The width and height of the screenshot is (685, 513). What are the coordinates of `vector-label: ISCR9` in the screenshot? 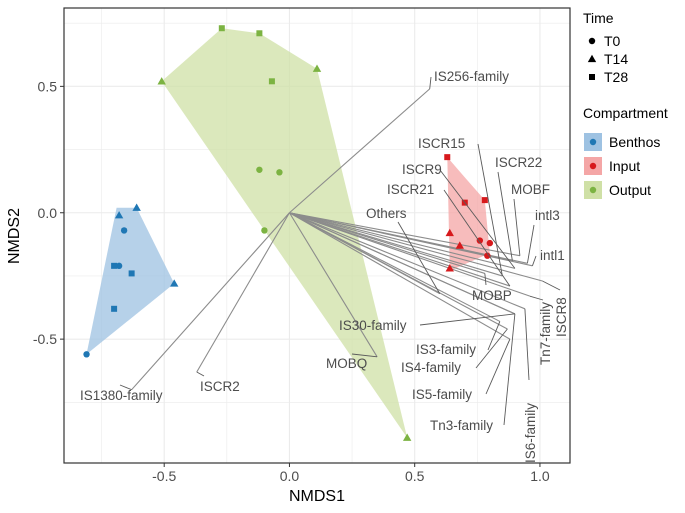 It's located at (422, 169).